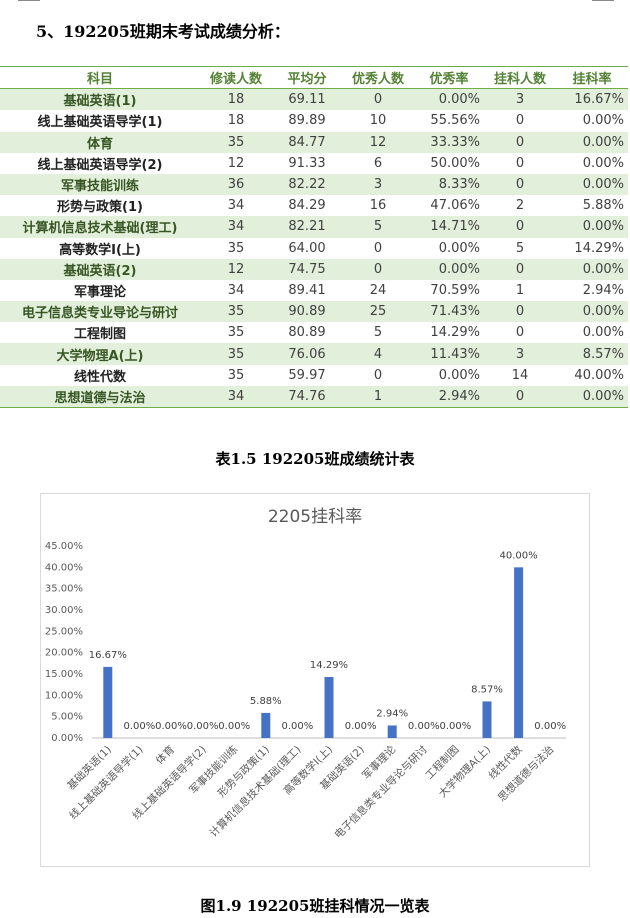 The width and height of the screenshot is (630, 918). What do you see at coordinates (307, 206) in the screenshot?
I see `table-cell: 84.29` at bounding box center [307, 206].